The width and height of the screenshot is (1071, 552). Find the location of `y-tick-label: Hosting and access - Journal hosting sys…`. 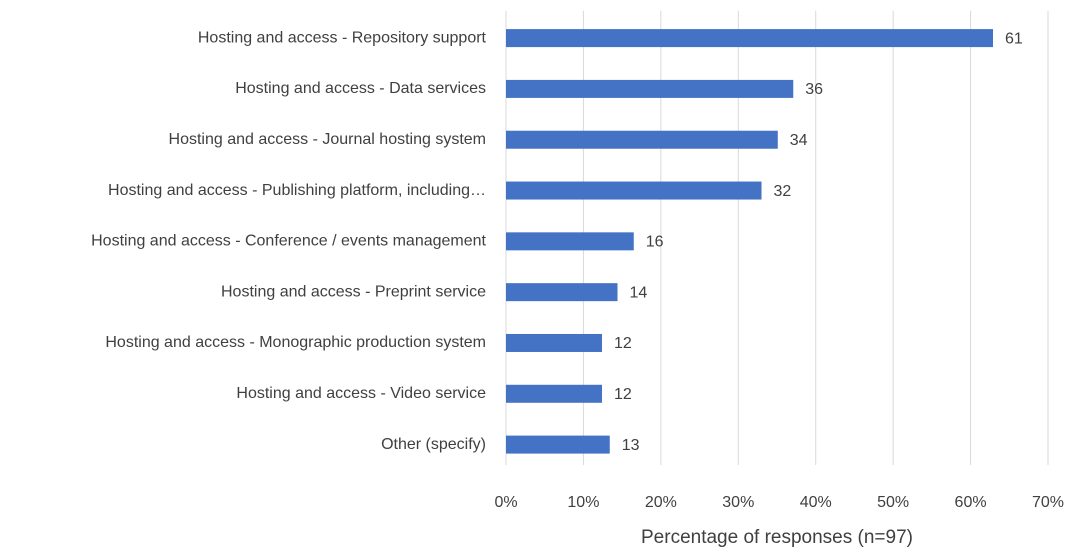

y-tick-label: Hosting and access - Journal hosting sys… is located at coordinates (327, 139).